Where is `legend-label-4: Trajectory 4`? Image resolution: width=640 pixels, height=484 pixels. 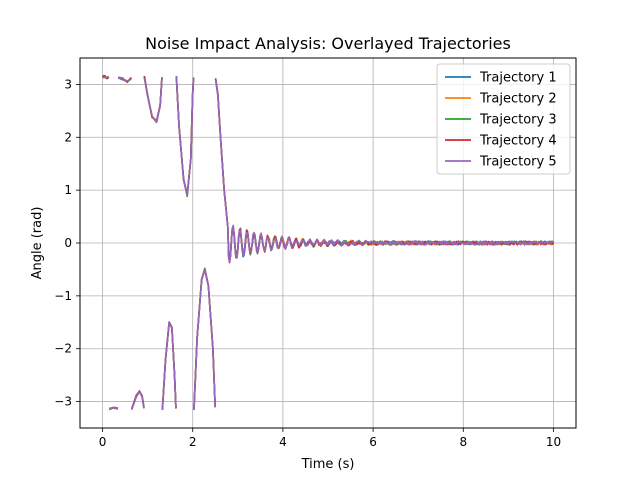 legend-label-4: Trajectory 4 is located at coordinates (518, 141).